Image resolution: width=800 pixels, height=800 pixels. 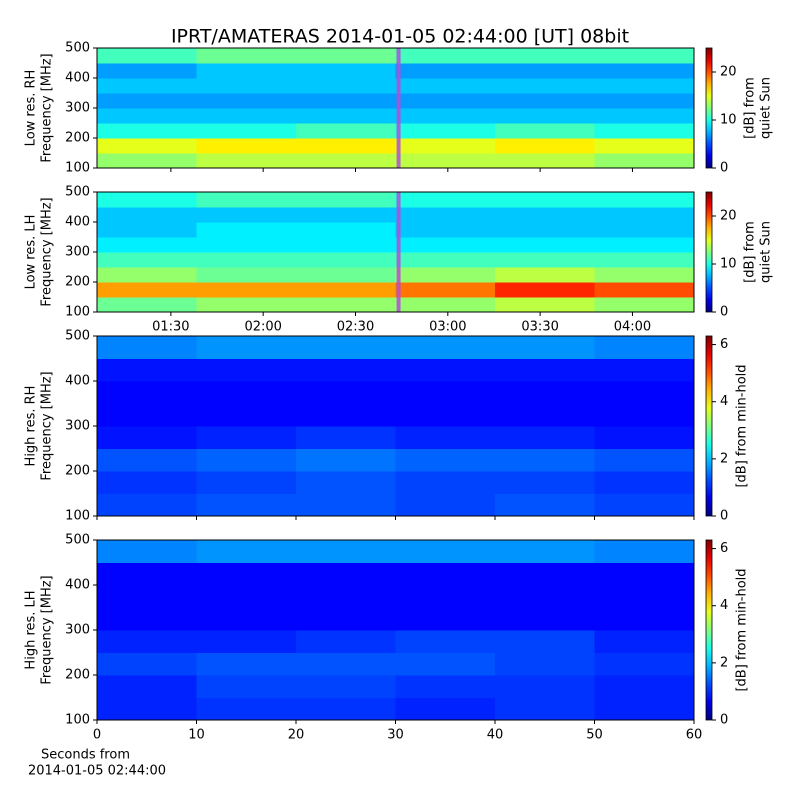 What do you see at coordinates (766, 108) in the screenshot?
I see `colorbar-label: quiet Sun` at bounding box center [766, 108].